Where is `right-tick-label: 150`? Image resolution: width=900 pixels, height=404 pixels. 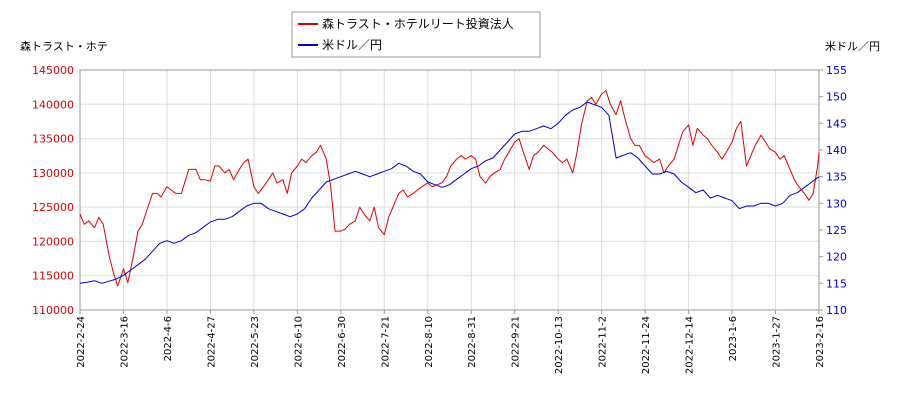 right-tick-label: 150 is located at coordinates (836, 97).